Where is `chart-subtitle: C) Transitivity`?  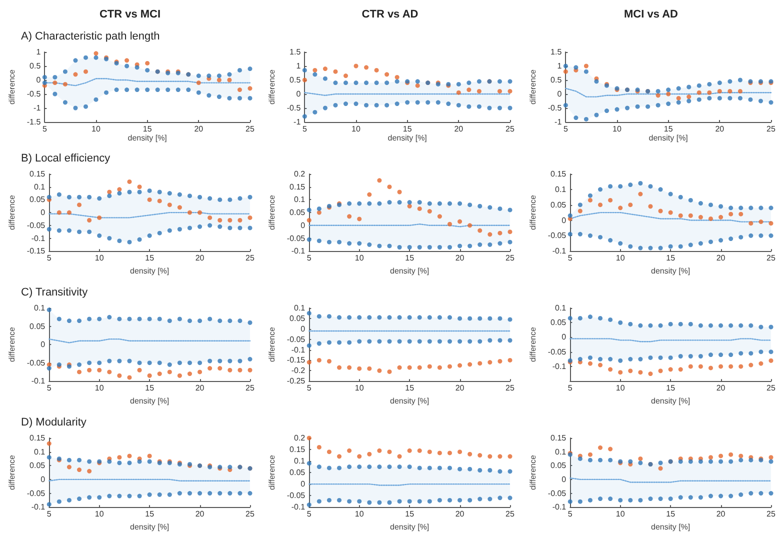 chart-subtitle: C) Transitivity is located at coordinates (54, 292).